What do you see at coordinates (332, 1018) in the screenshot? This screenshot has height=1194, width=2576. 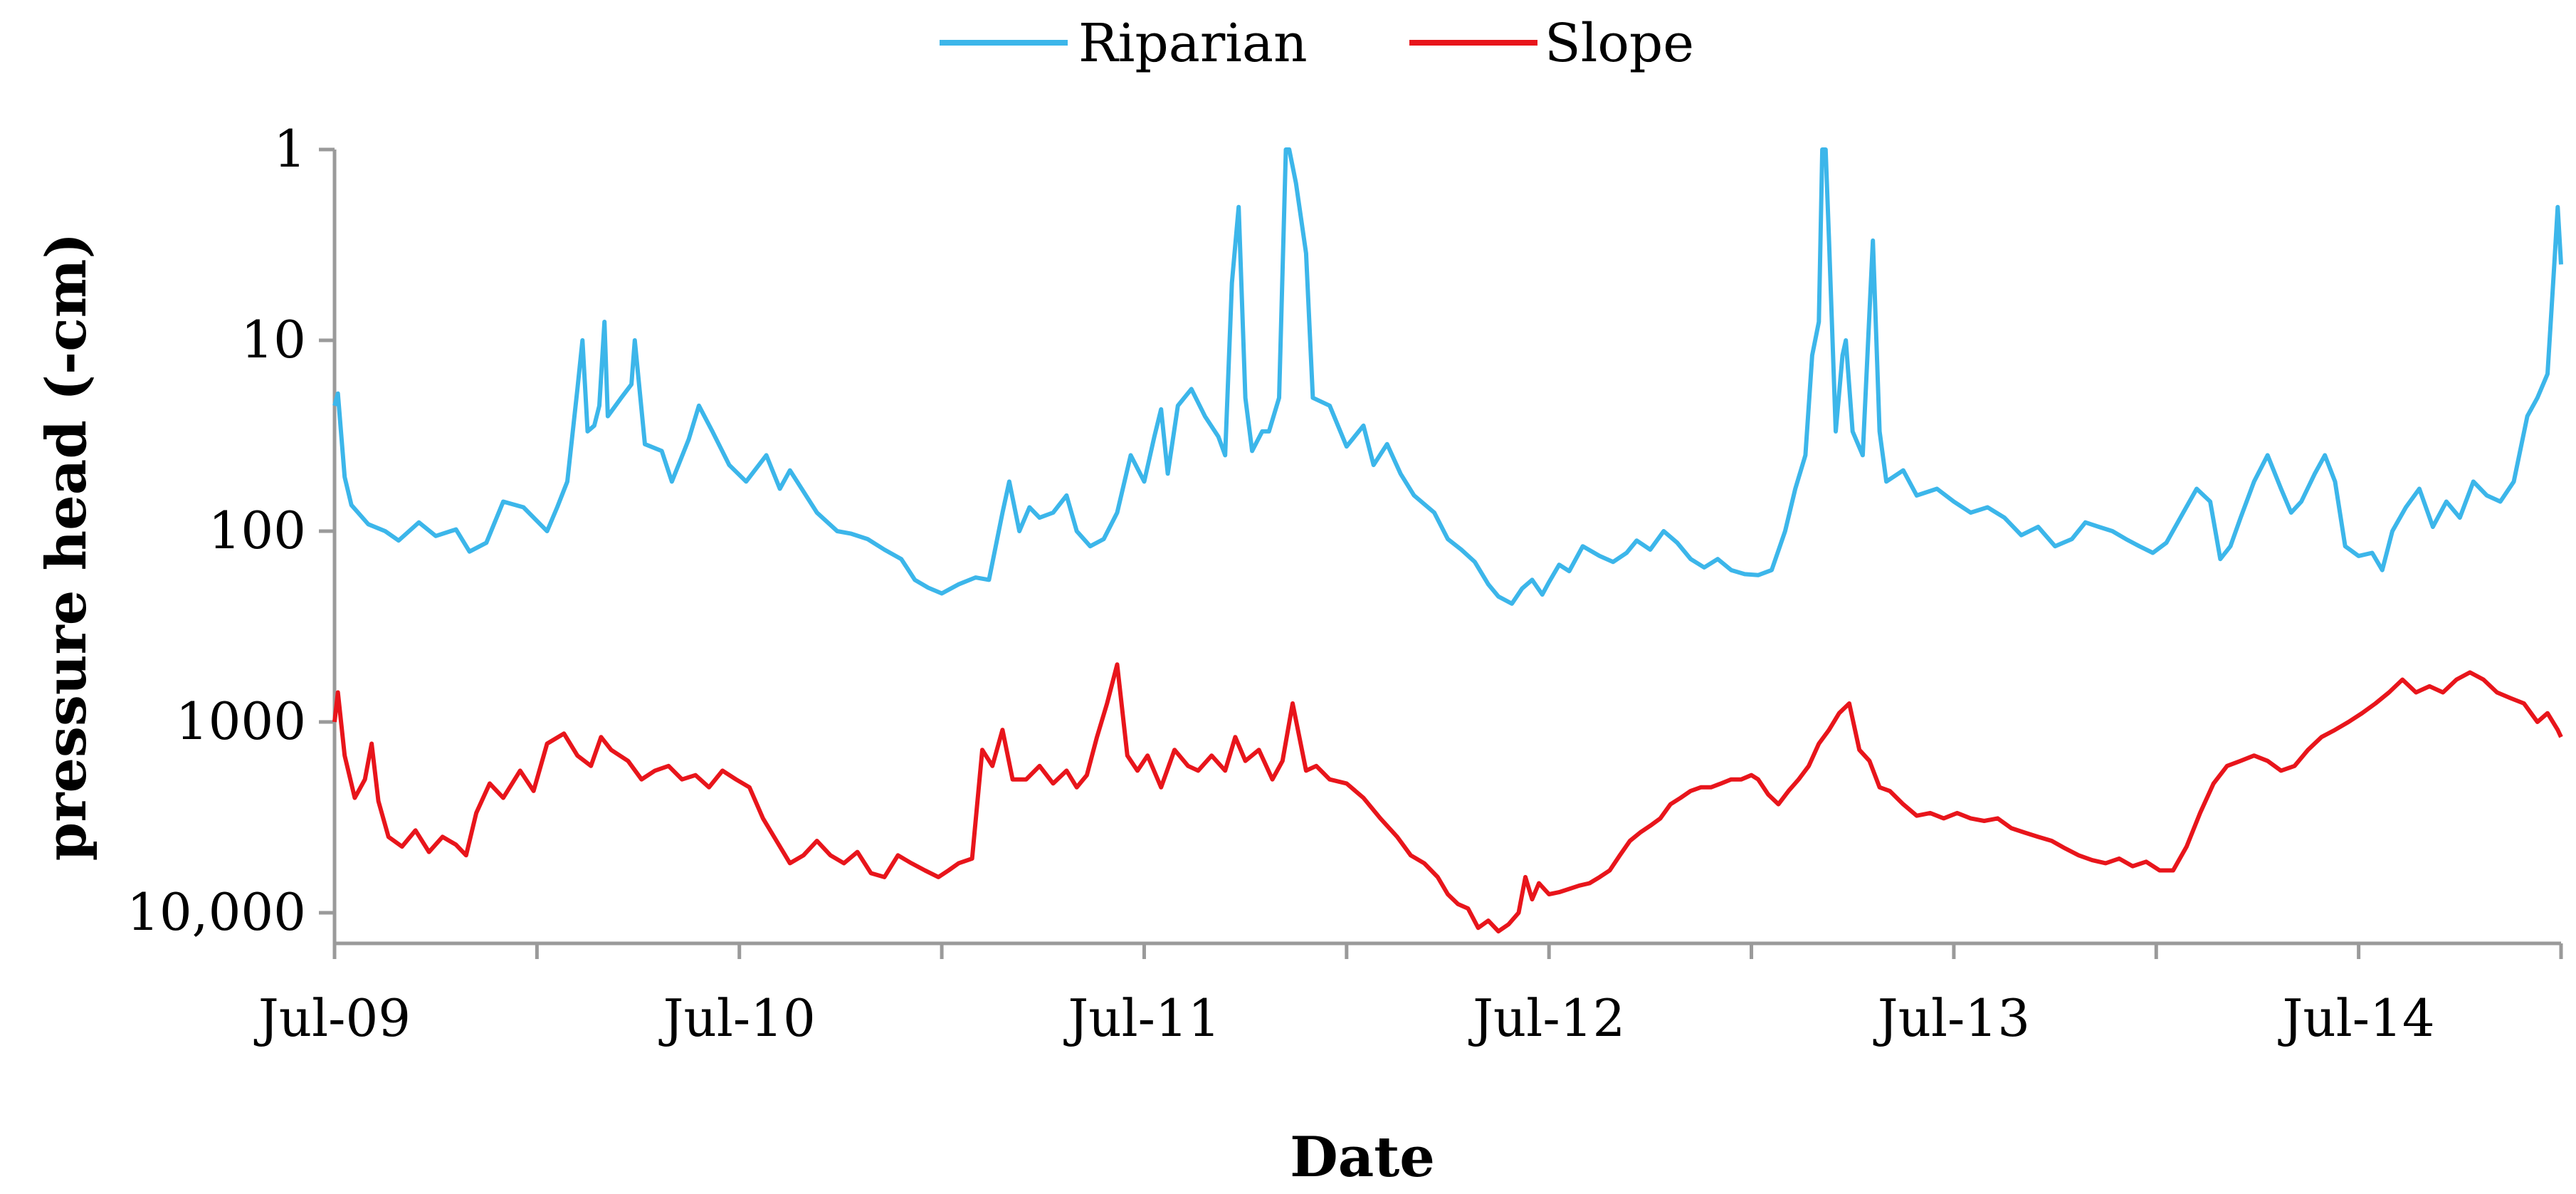 I see `x-tick-label: Jul-09` at bounding box center [332, 1018].